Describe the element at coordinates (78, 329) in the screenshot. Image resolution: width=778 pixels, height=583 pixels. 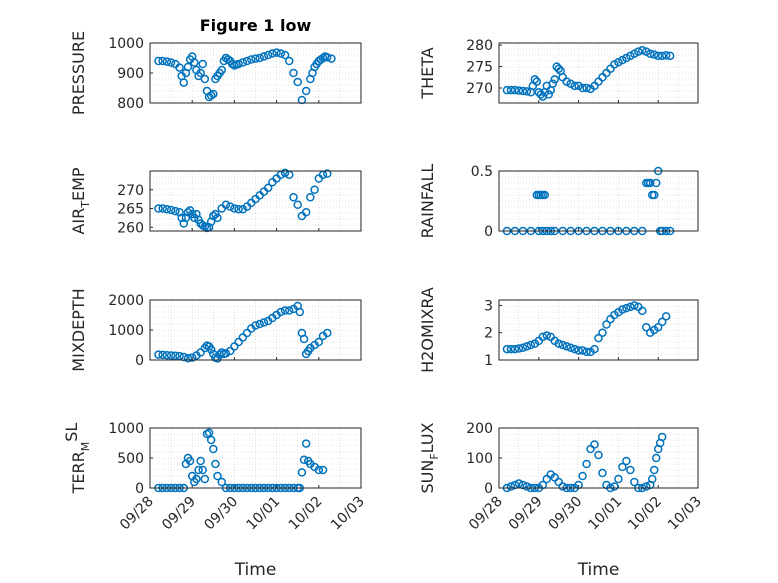
I see `y-axis-label: MIXDEPTH` at that location.